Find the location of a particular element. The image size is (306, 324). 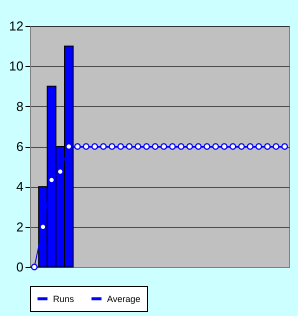

y-tick-label: 4 is located at coordinates (20, 186).